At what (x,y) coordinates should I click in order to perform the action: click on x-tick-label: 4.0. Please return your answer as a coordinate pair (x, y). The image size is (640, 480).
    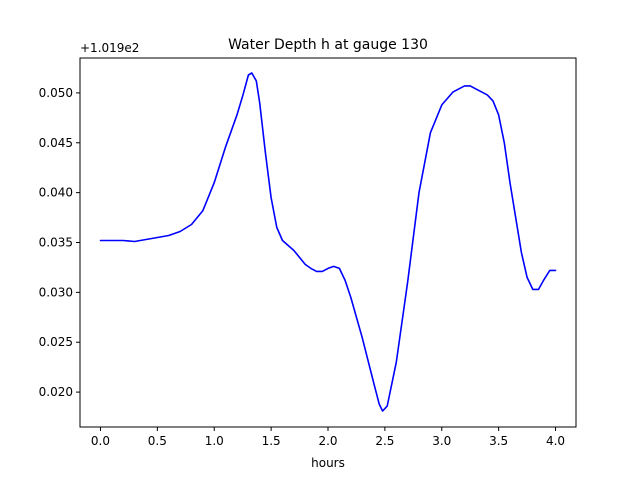
    Looking at the image, I should click on (555, 441).